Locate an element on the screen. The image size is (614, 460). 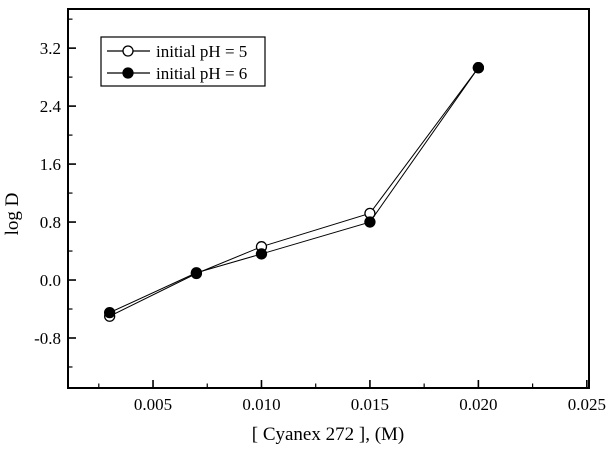
legend-item-ph6: initial pH = 6 is located at coordinates (177, 73).